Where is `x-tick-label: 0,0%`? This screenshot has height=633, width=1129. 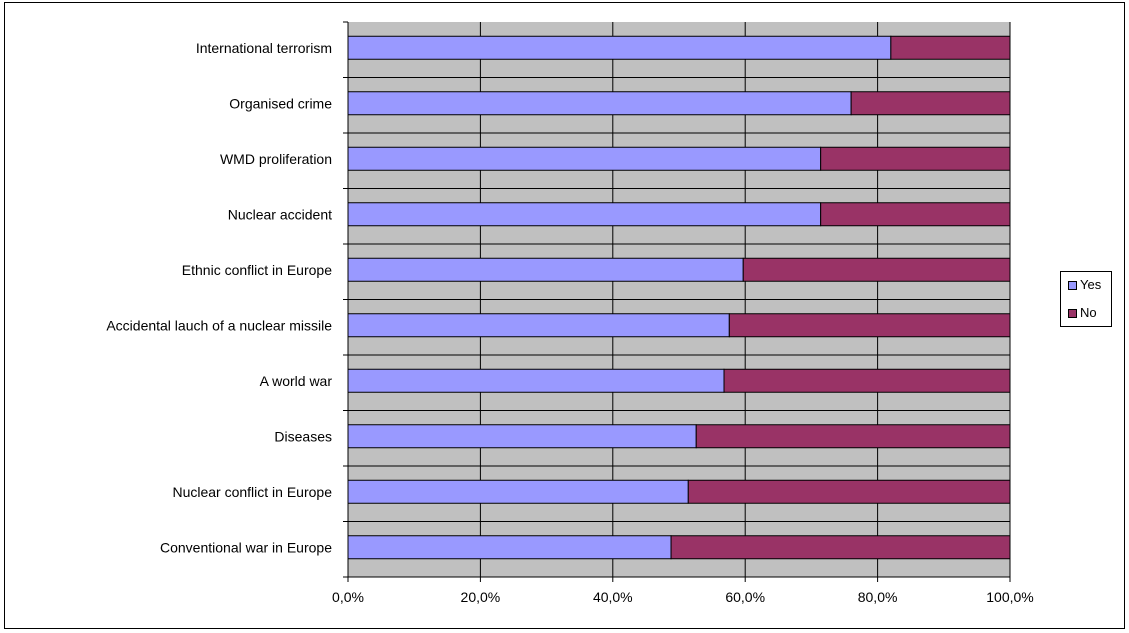 x-tick-label: 0,0% is located at coordinates (348, 597).